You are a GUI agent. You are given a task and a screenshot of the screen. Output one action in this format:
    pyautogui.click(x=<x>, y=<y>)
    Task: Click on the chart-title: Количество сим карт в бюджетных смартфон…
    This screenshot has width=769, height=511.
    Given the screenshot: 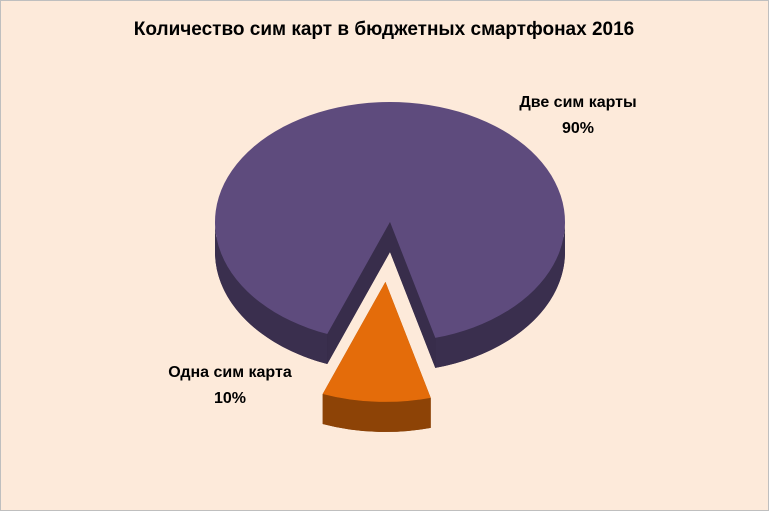 What is the action you would take?
    pyautogui.click(x=384, y=29)
    